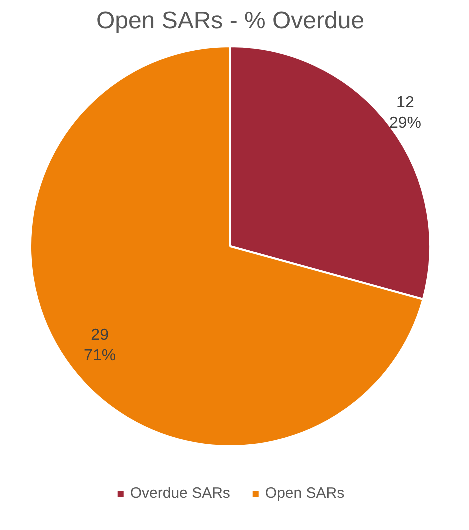  What do you see at coordinates (100, 346) in the screenshot?
I see `data-label: 29 71%` at bounding box center [100, 346].